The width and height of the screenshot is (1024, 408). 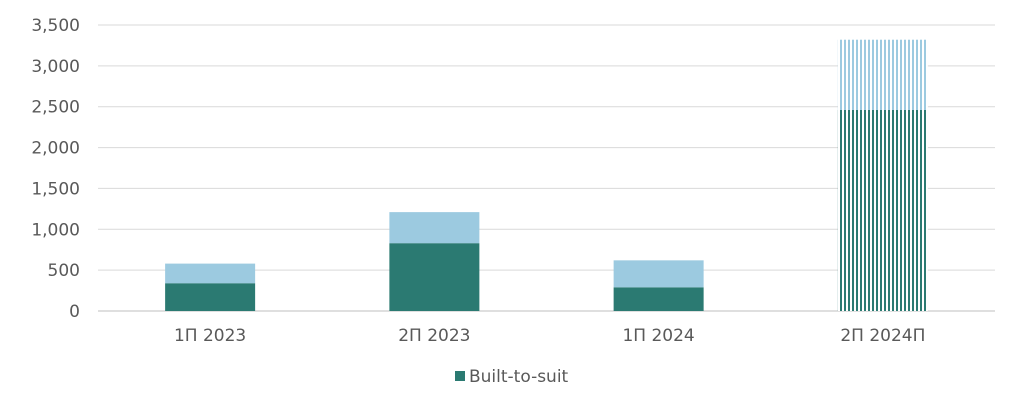 What do you see at coordinates (55, 26) in the screenshot?
I see `y-tick-label: 3,500` at bounding box center [55, 26].